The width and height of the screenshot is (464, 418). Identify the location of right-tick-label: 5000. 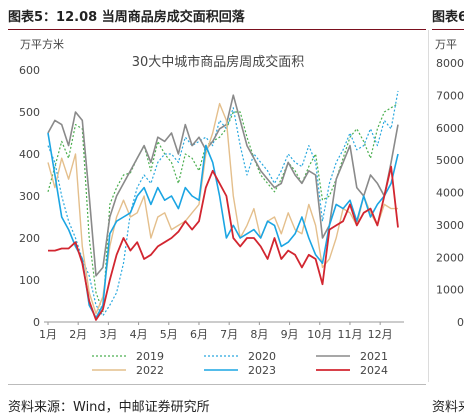
(450, 160).